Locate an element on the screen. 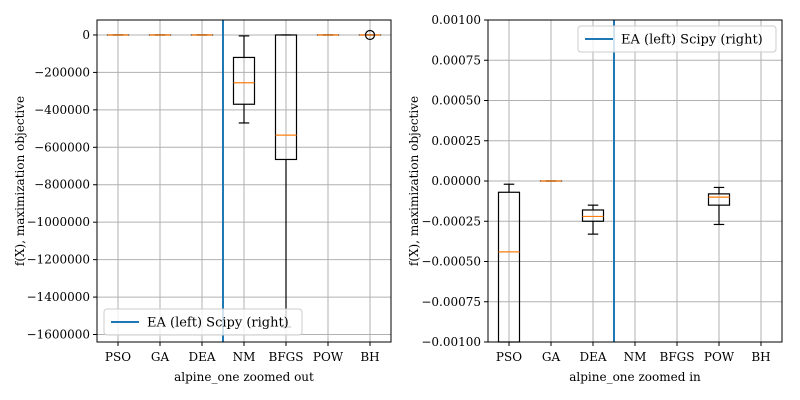 This screenshot has width=800, height=400. y-tick-label: 0.00050 is located at coordinates (456, 101).